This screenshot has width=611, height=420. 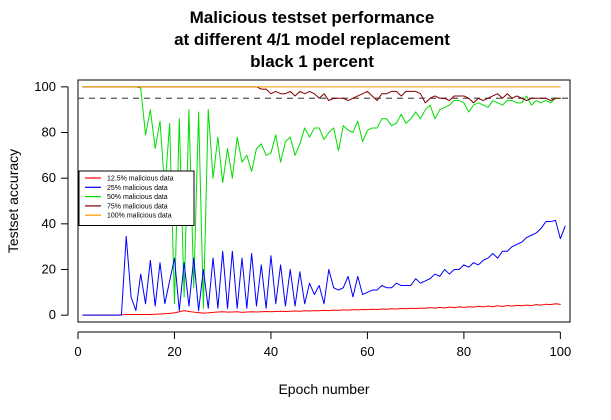 What do you see at coordinates (137, 206) in the screenshot?
I see `legend-label-4: 75% malicious data` at bounding box center [137, 206].